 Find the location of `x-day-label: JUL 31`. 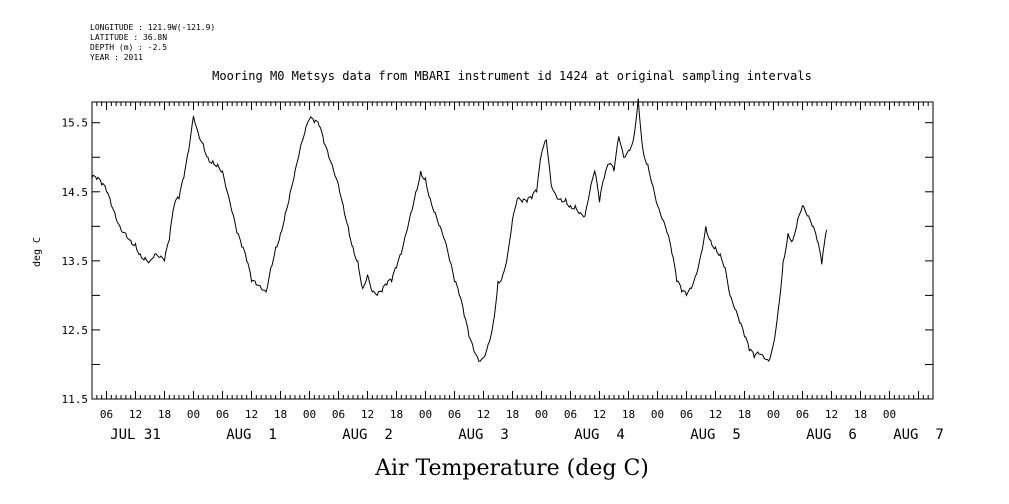

x-day-label: JUL 31 is located at coordinates (135, 435).